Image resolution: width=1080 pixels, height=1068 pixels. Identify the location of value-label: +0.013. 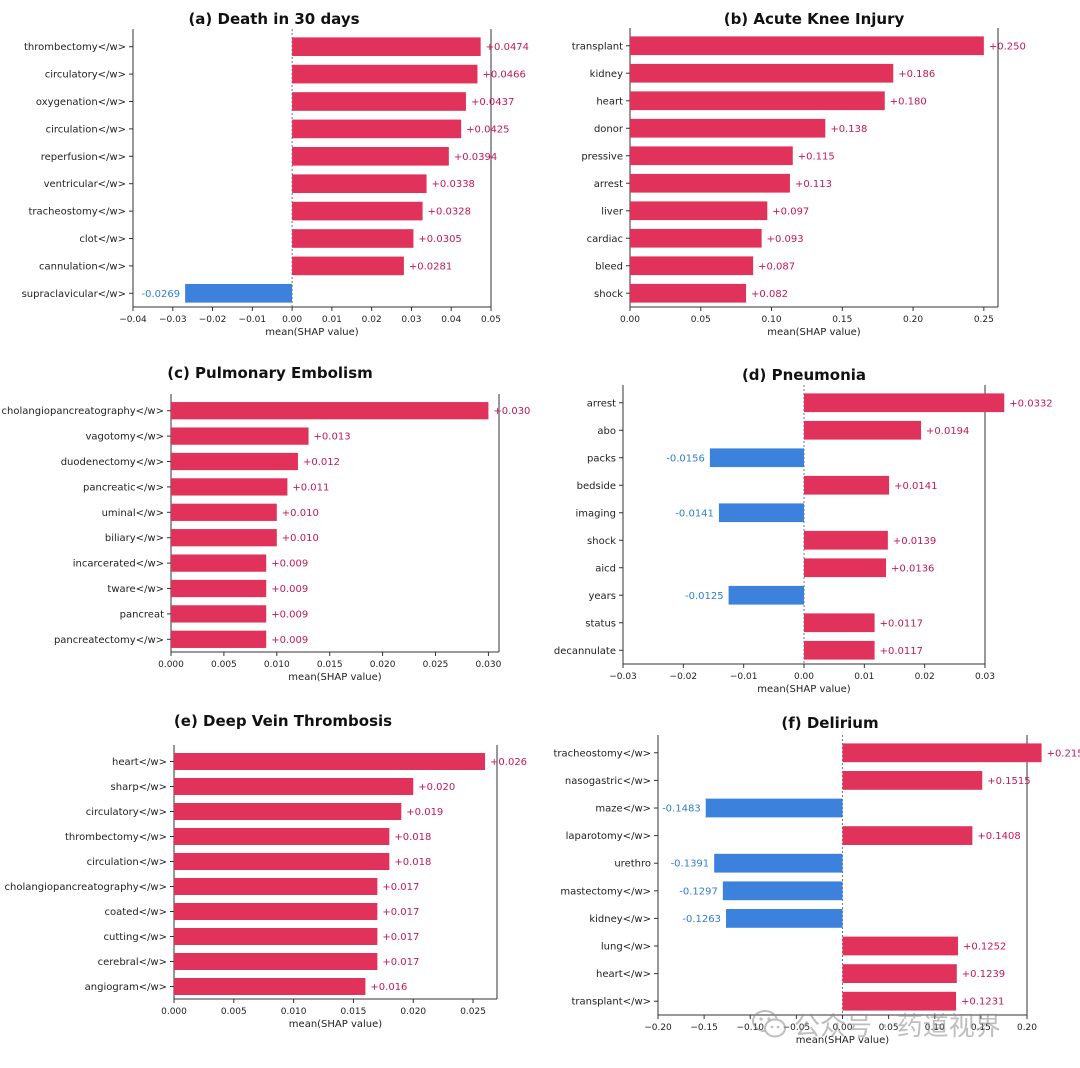
(332, 437).